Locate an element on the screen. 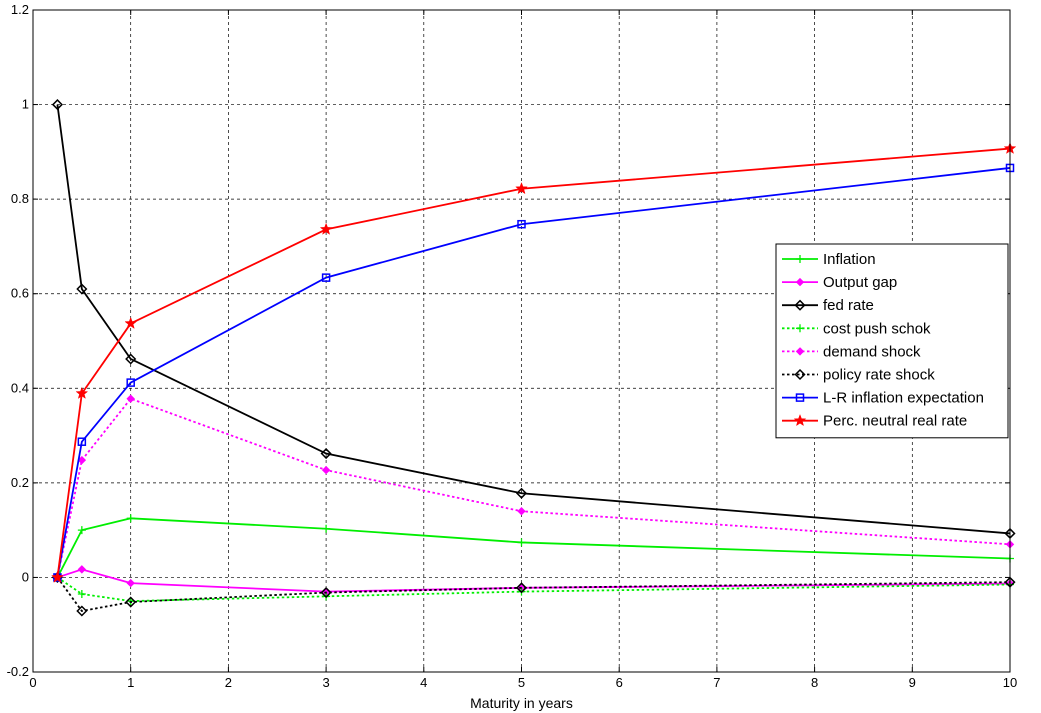  legend-item: demand shock is located at coordinates (851, 351).